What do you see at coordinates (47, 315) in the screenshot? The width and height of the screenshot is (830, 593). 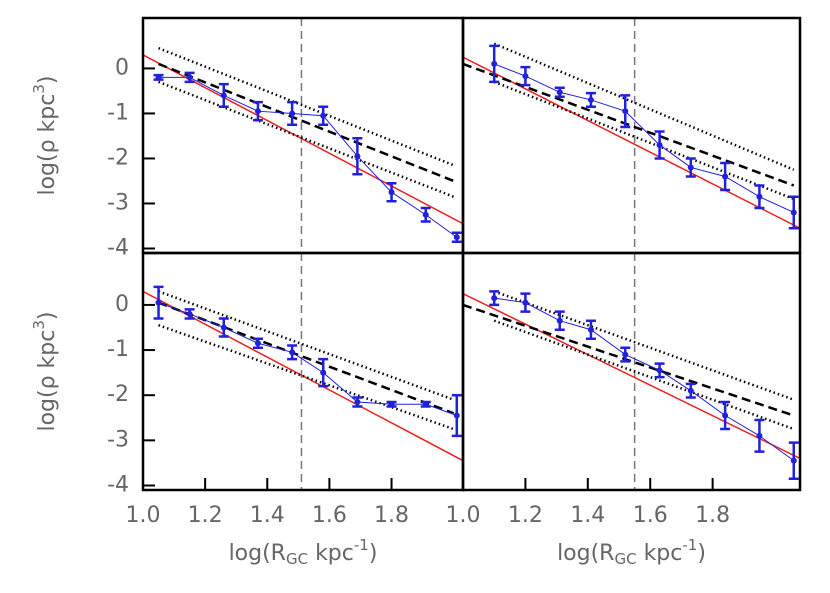 I see `ylabel-part: )` at bounding box center [47, 315].